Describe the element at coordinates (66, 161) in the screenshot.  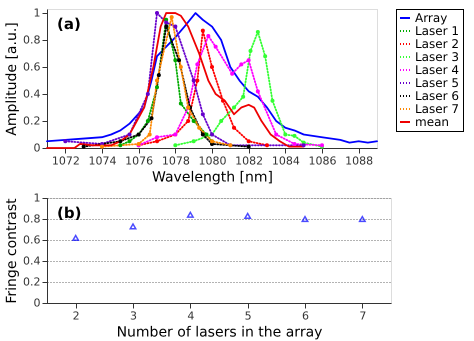
I see `x-tick-label: 1072` at that location.